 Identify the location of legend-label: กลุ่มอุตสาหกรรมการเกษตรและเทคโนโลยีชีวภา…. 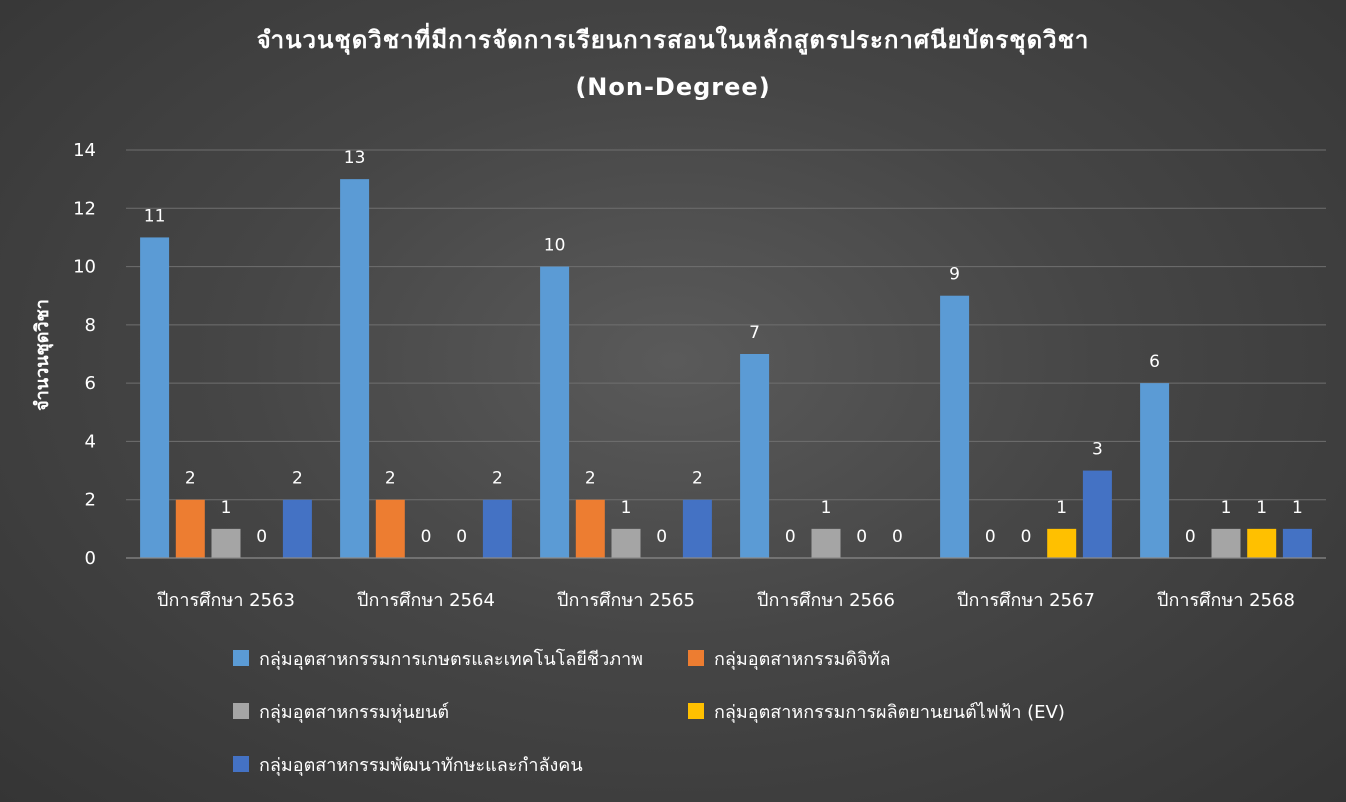
(451, 659).